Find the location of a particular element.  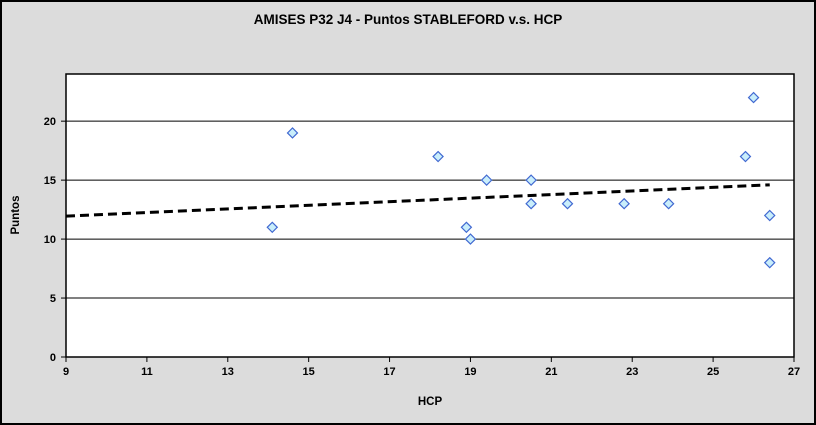

x-tick-label: 19 is located at coordinates (470, 372).